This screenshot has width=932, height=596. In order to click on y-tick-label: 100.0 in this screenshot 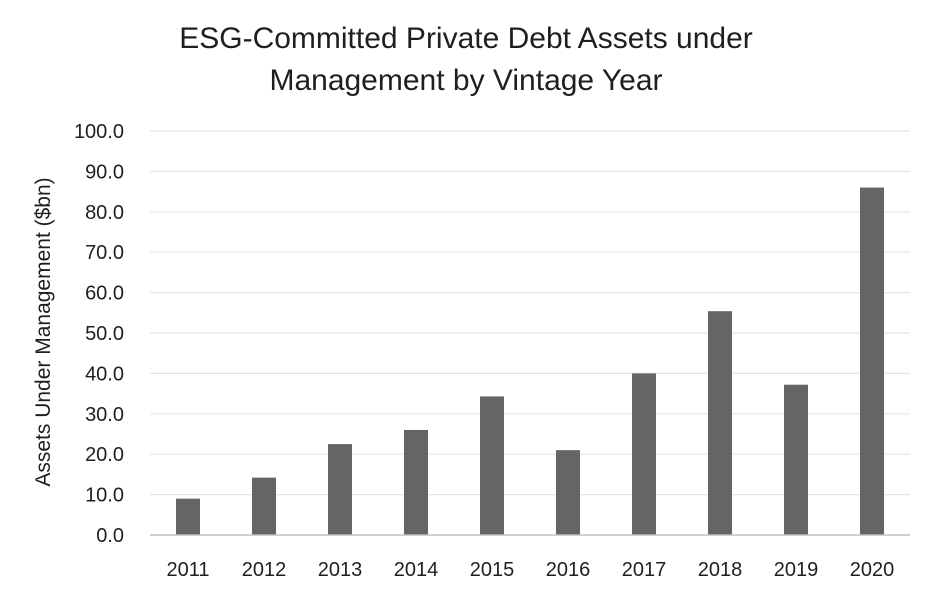, I will do `click(99, 132)`.